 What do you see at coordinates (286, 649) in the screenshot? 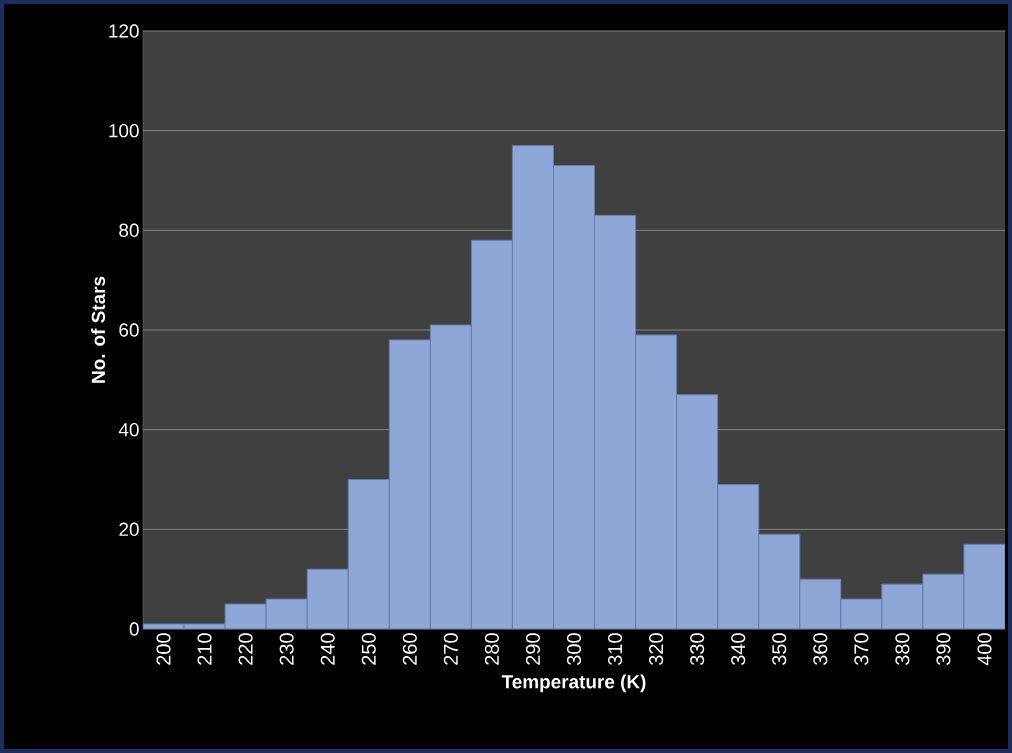
I see `x-tick-label: 230` at bounding box center [286, 649].